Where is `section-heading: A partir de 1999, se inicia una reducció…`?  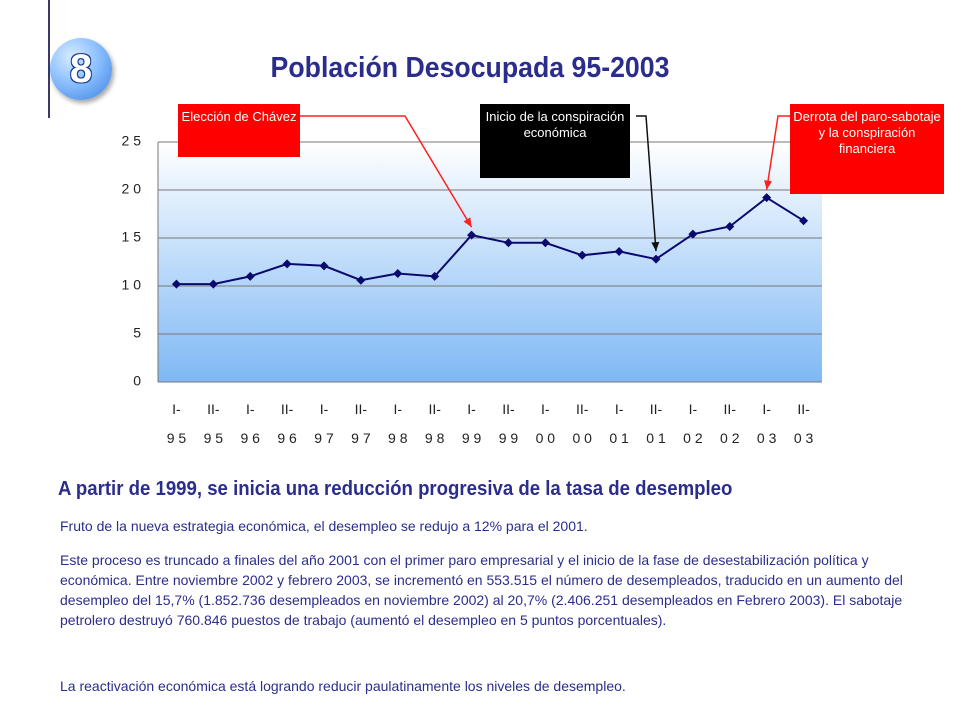 section-heading: A partir de 1999, se inicia una reducció… is located at coordinates (395, 489).